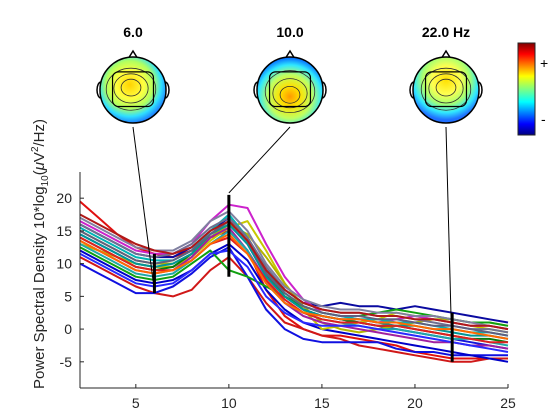 This screenshot has height=420, width=560. Describe the element at coordinates (133, 32) in the screenshot. I see `scalp-map-label: 6.0` at that location.